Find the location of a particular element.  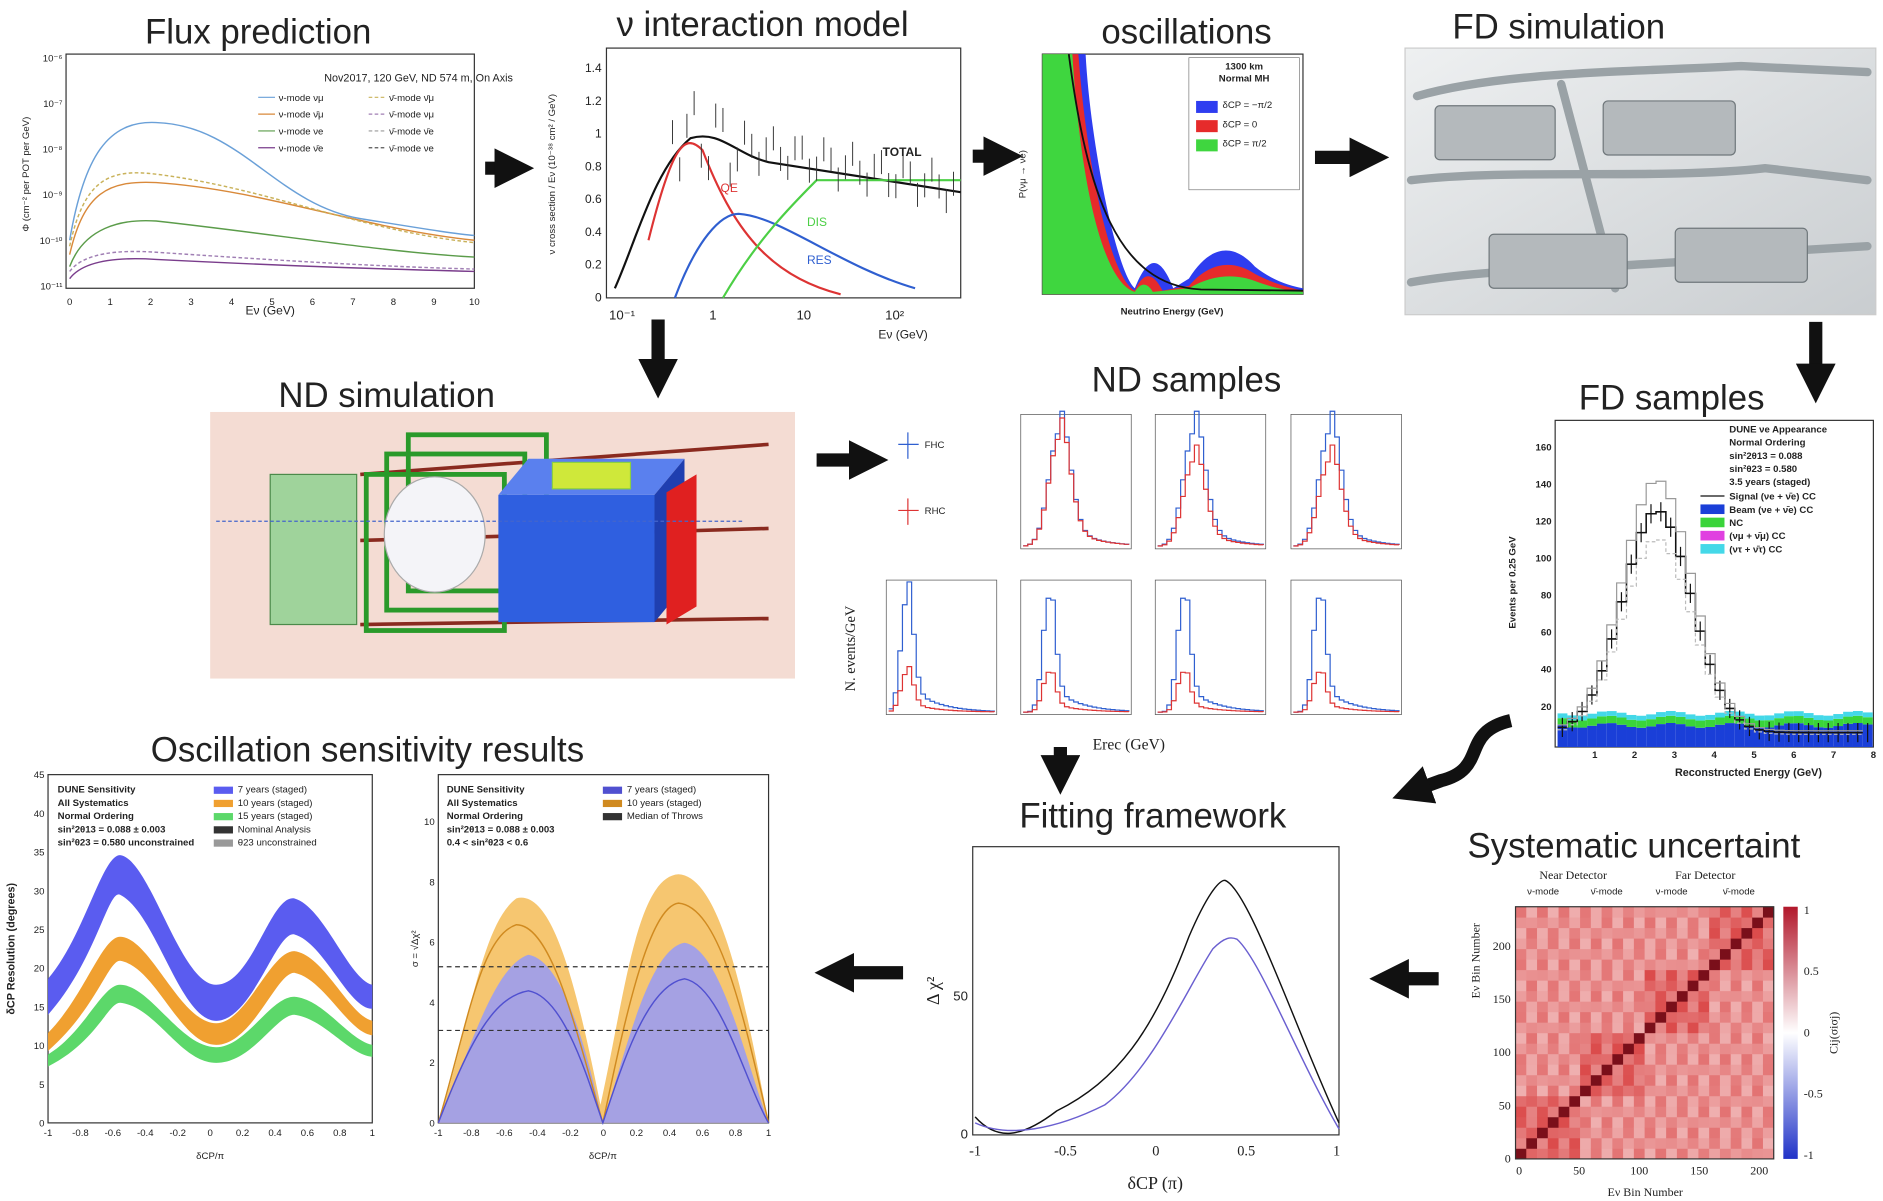

label: 3 is located at coordinates (1674, 755).